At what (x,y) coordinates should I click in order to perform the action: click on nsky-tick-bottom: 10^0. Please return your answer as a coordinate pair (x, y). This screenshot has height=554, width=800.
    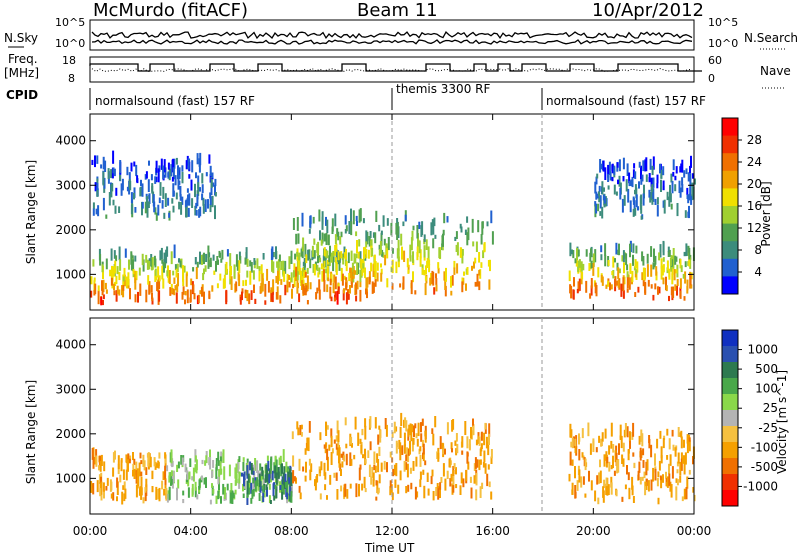
    Looking at the image, I should click on (70, 43).